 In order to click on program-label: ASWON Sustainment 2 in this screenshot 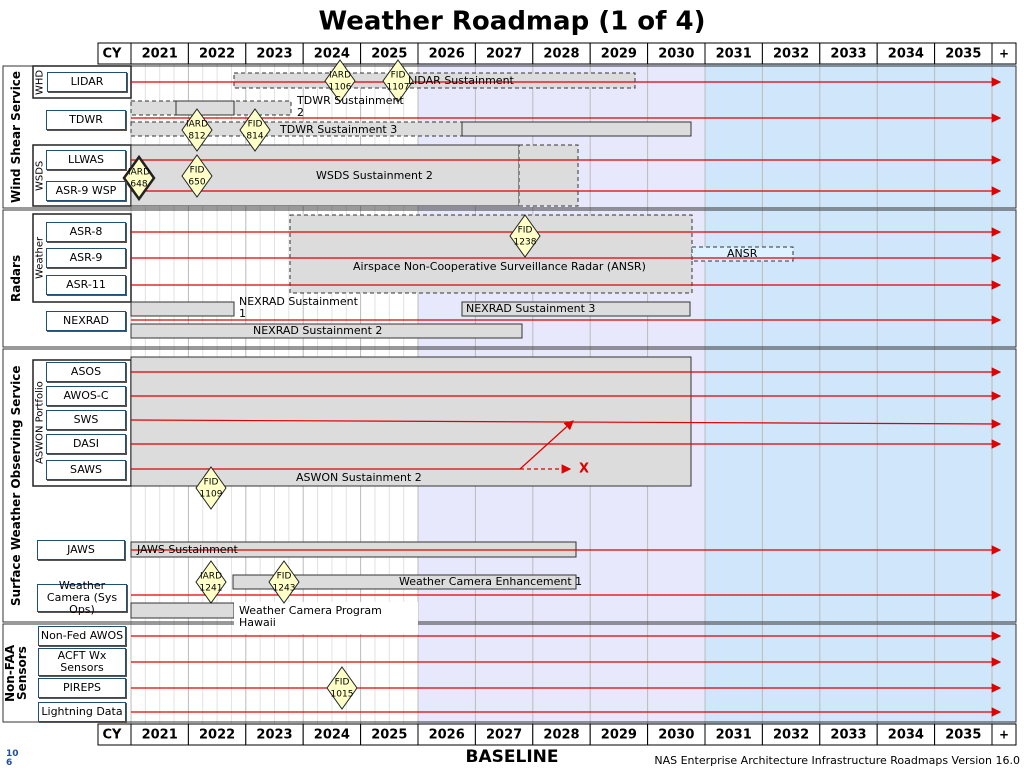, I will do `click(359, 477)`.